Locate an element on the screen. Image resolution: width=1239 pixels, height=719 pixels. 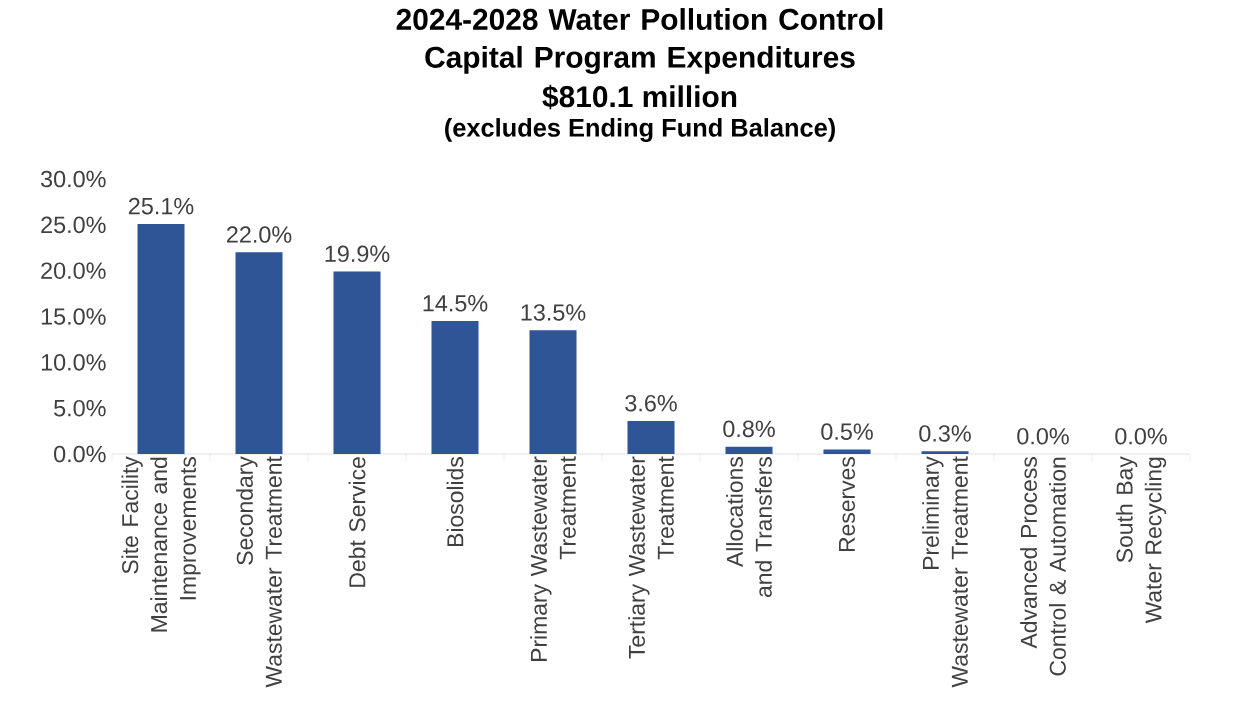
x-tick-label: South Bay Water Recycling is located at coordinates (1141, 540).